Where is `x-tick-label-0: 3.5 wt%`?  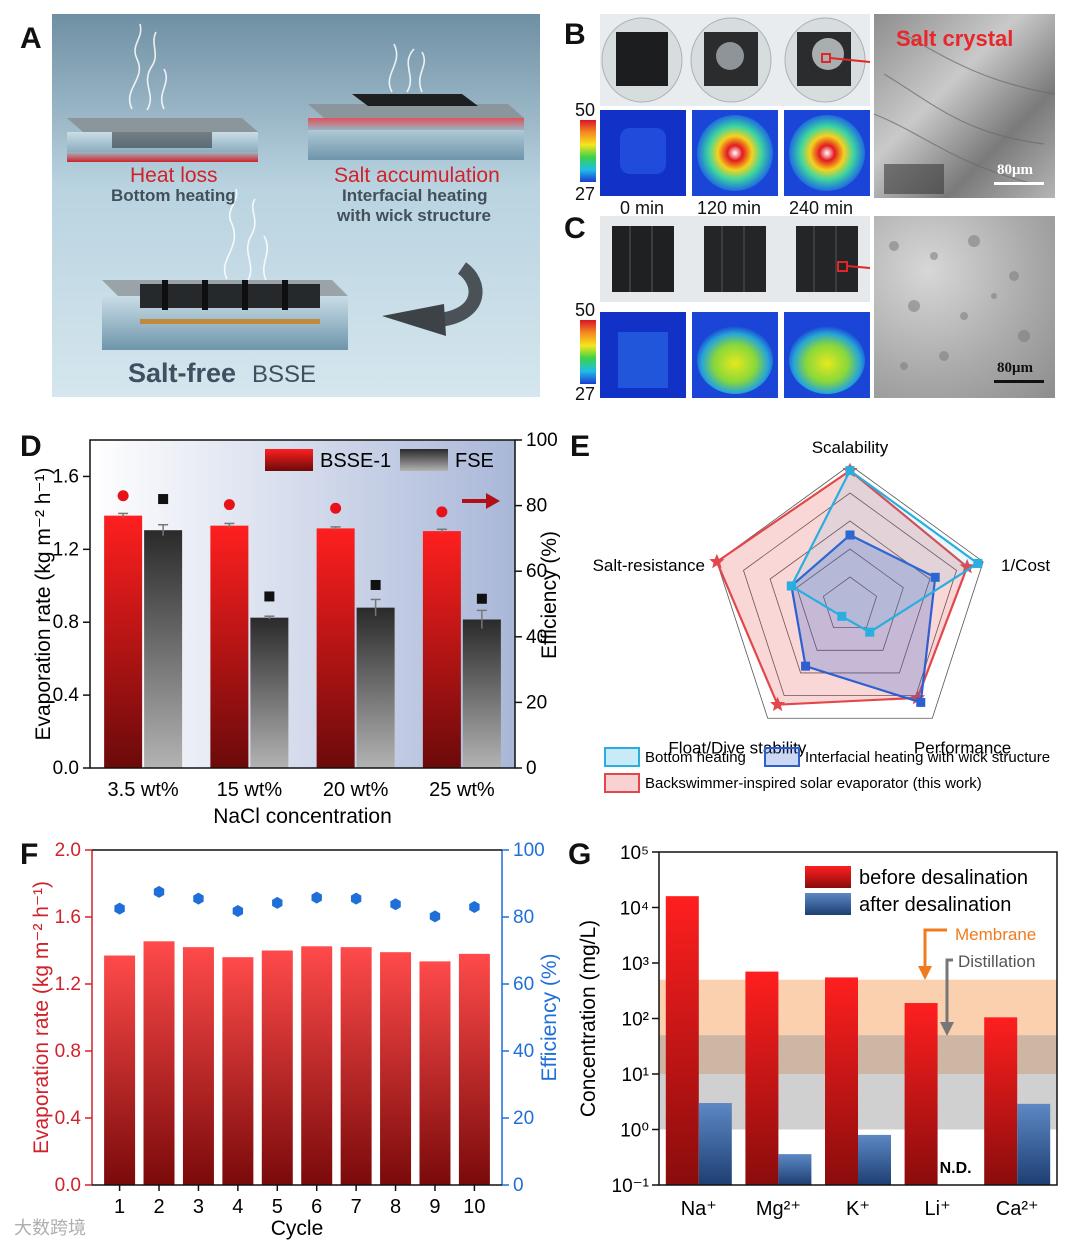
x-tick-label-0: 3.5 wt% is located at coordinates (143, 790).